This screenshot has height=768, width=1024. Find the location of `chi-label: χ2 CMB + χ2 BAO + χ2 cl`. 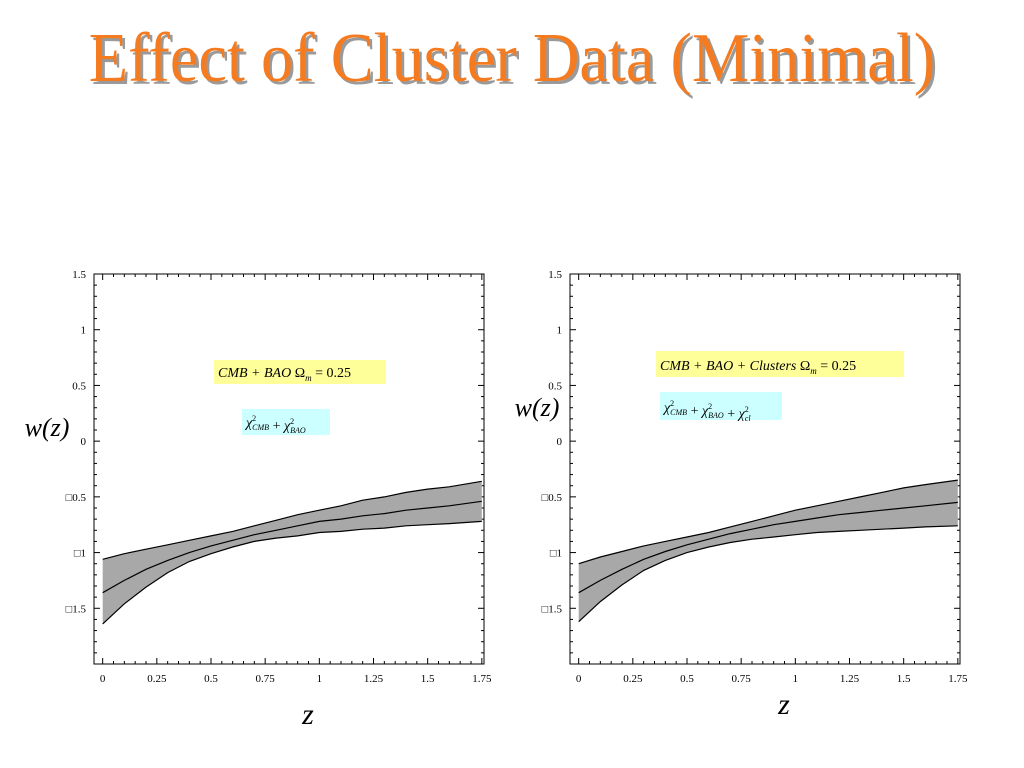

chi-label: χ2 CMB + χ2 BAO + χ2 cl is located at coordinates (706, 411).